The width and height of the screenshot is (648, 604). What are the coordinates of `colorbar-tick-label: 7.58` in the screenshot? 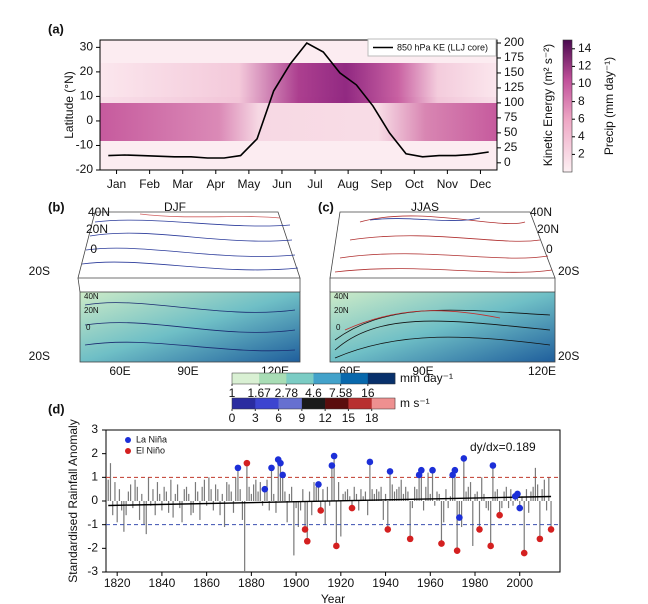 It's located at (341, 393).